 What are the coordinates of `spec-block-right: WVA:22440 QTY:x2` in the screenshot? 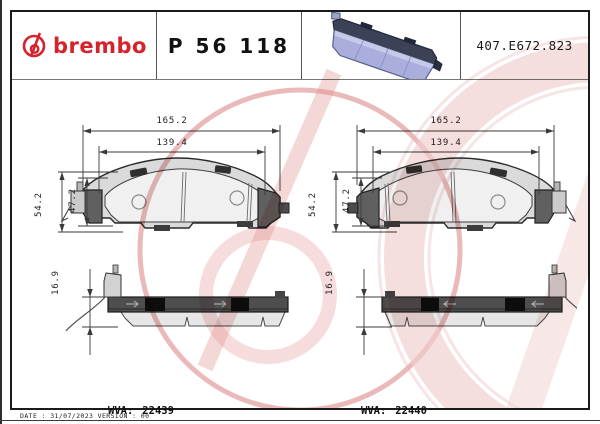 It's located at (394, 402).